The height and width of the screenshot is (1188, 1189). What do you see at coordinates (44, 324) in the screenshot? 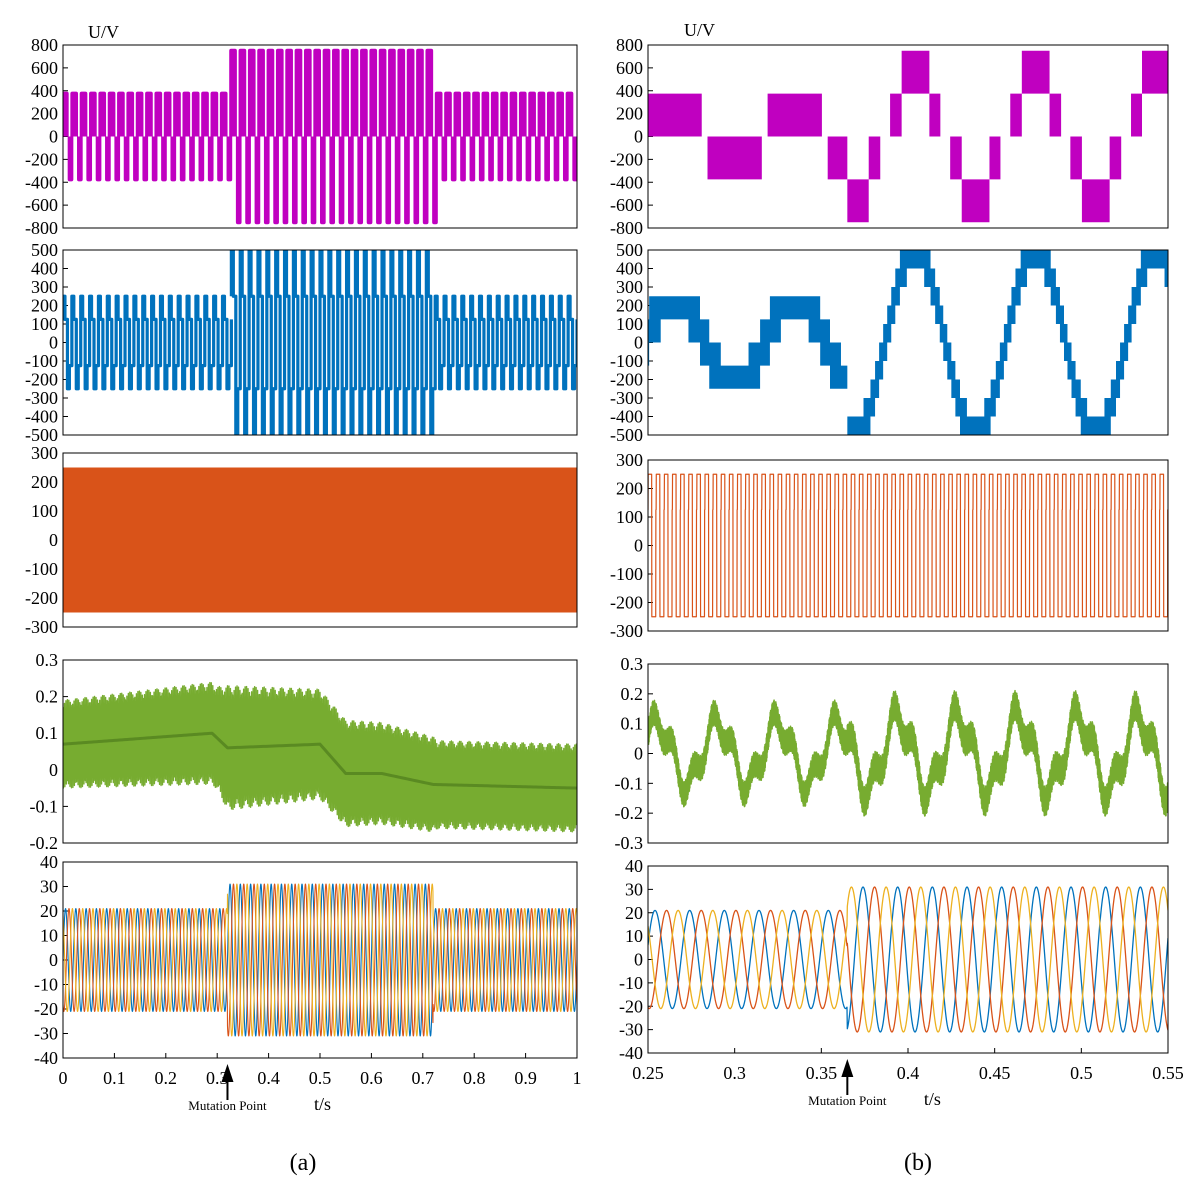
I see `y-tick-label: 100` at bounding box center [44, 324].